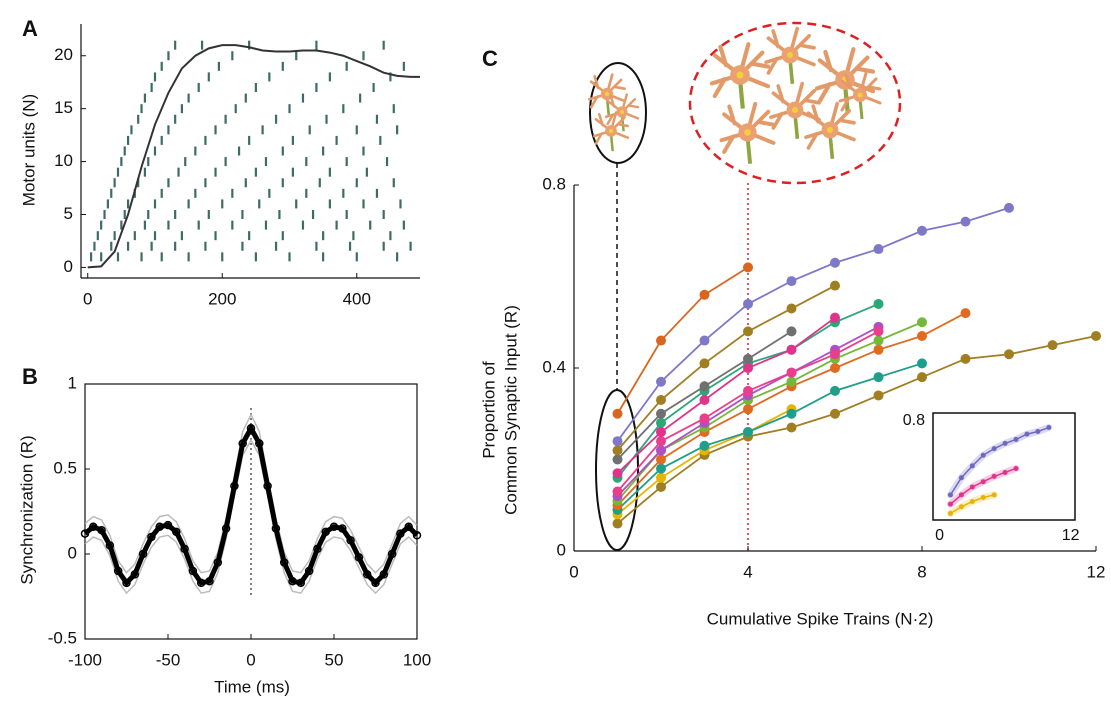 The height and width of the screenshot is (704, 1111). What do you see at coordinates (357, 298) in the screenshot?
I see `x-tick-label: 400` at bounding box center [357, 298].